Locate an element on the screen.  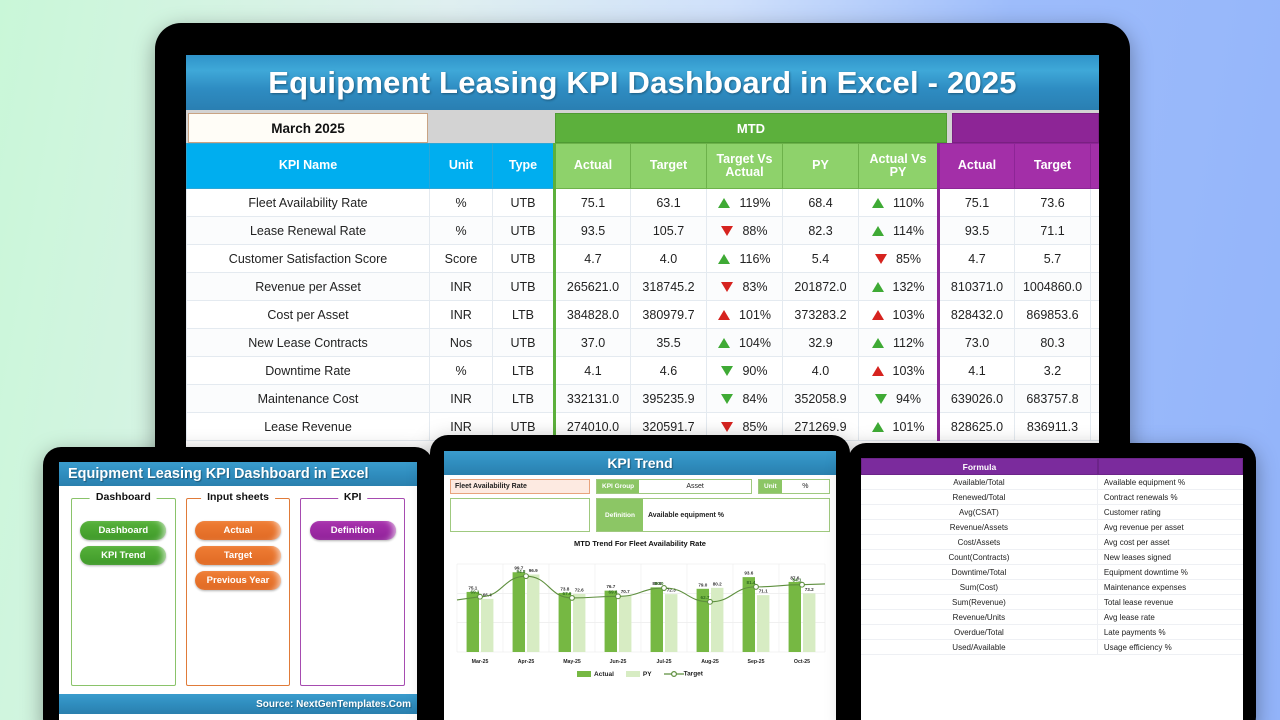
bar-actual-label: 93.6 is located at coordinates (748, 573).